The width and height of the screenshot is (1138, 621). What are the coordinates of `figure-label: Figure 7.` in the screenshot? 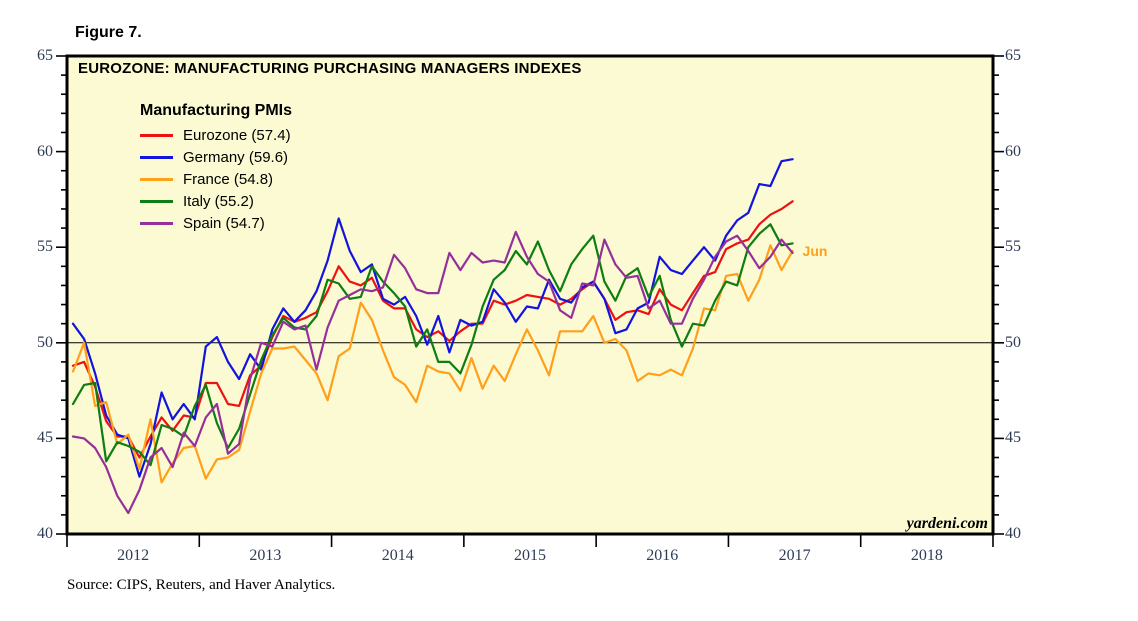 It's located at (108, 32).